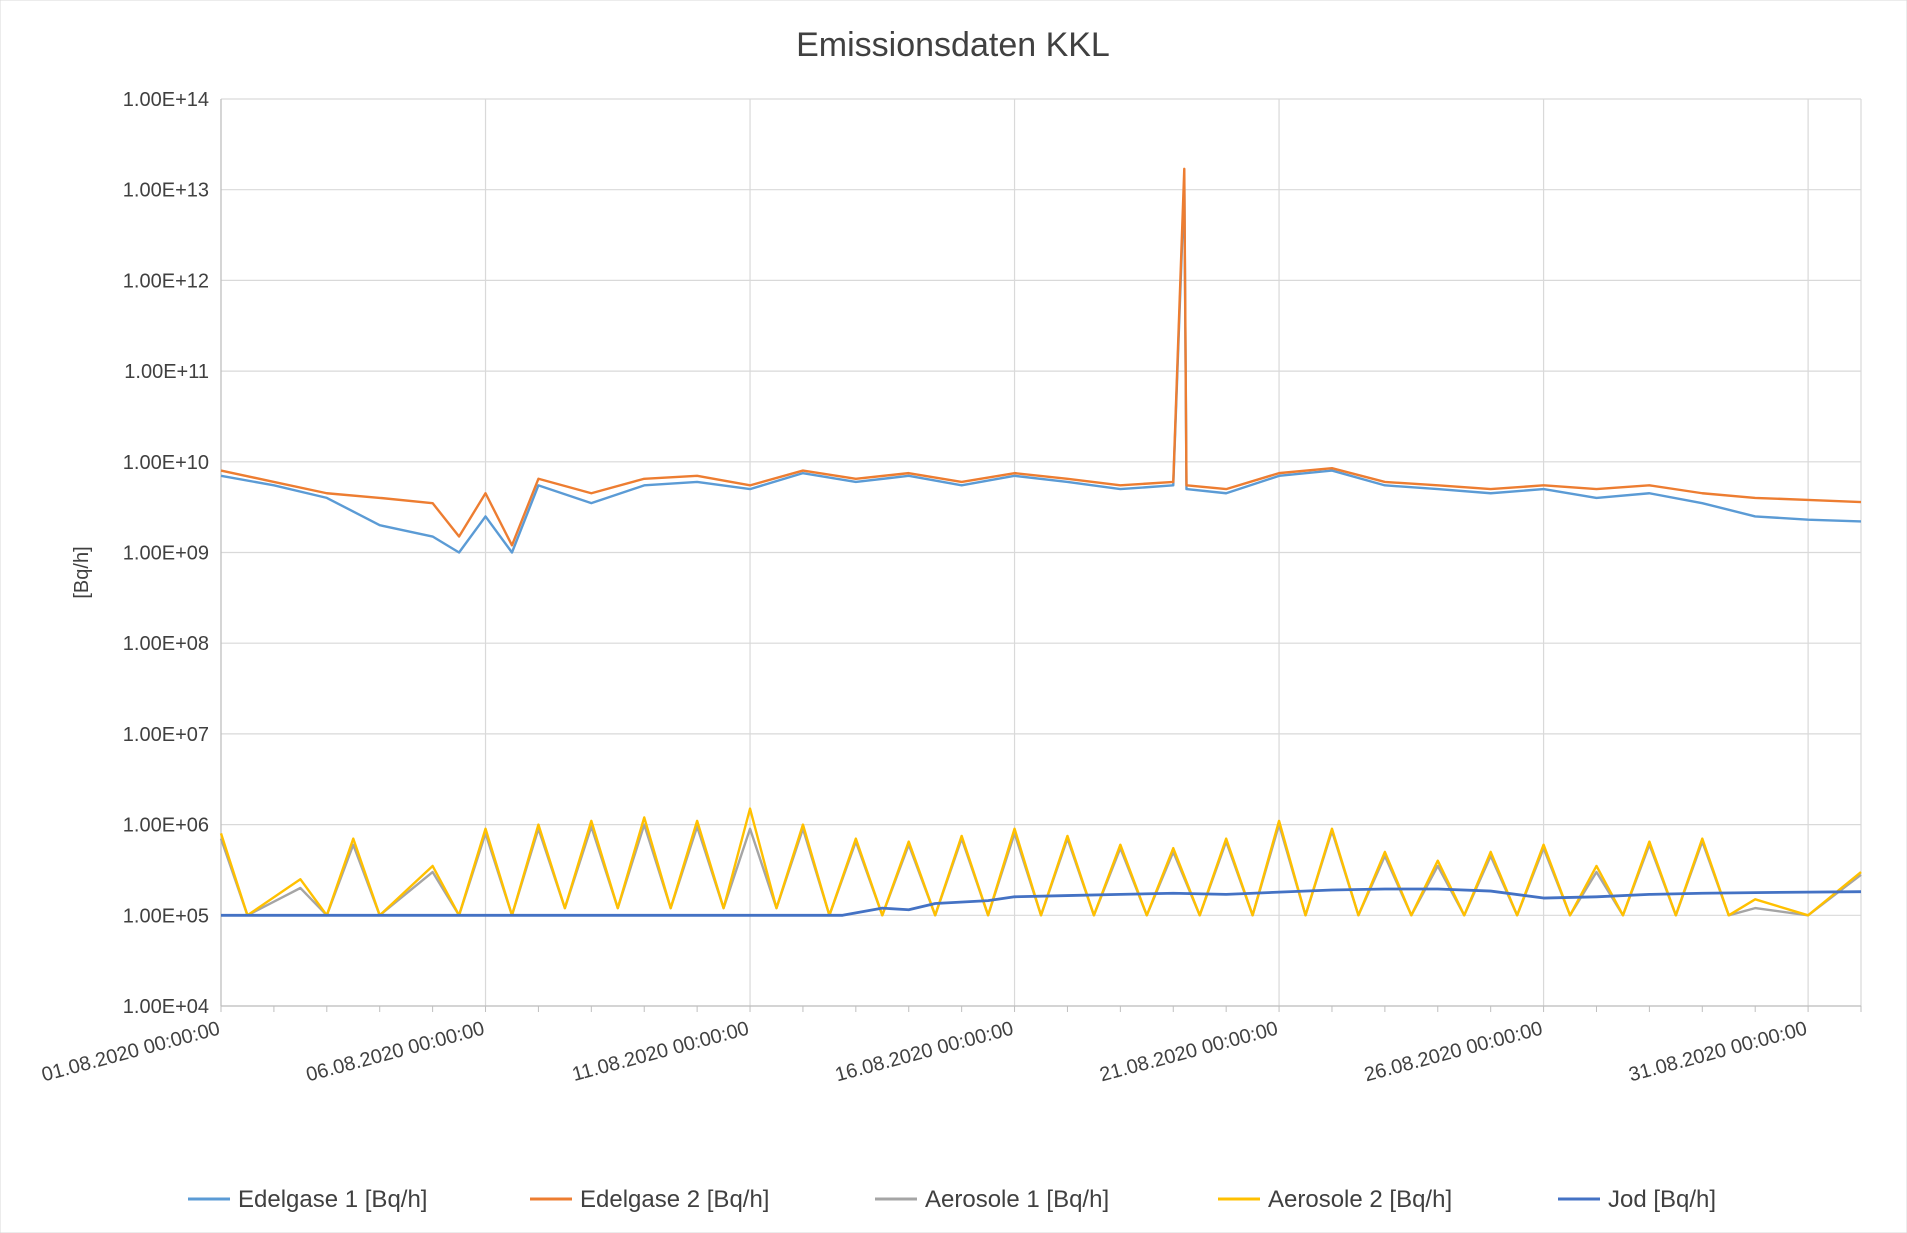 This screenshot has height=1233, width=1907. I want to click on y-tick-label: 1.00E+08, so click(166, 644).